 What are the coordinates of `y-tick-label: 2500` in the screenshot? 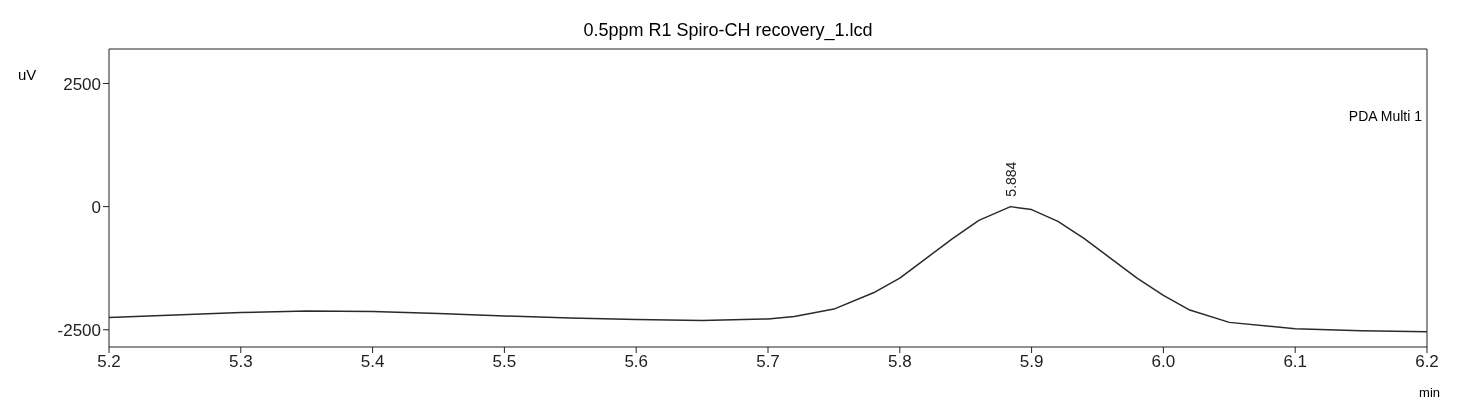 It's located at (82, 84).